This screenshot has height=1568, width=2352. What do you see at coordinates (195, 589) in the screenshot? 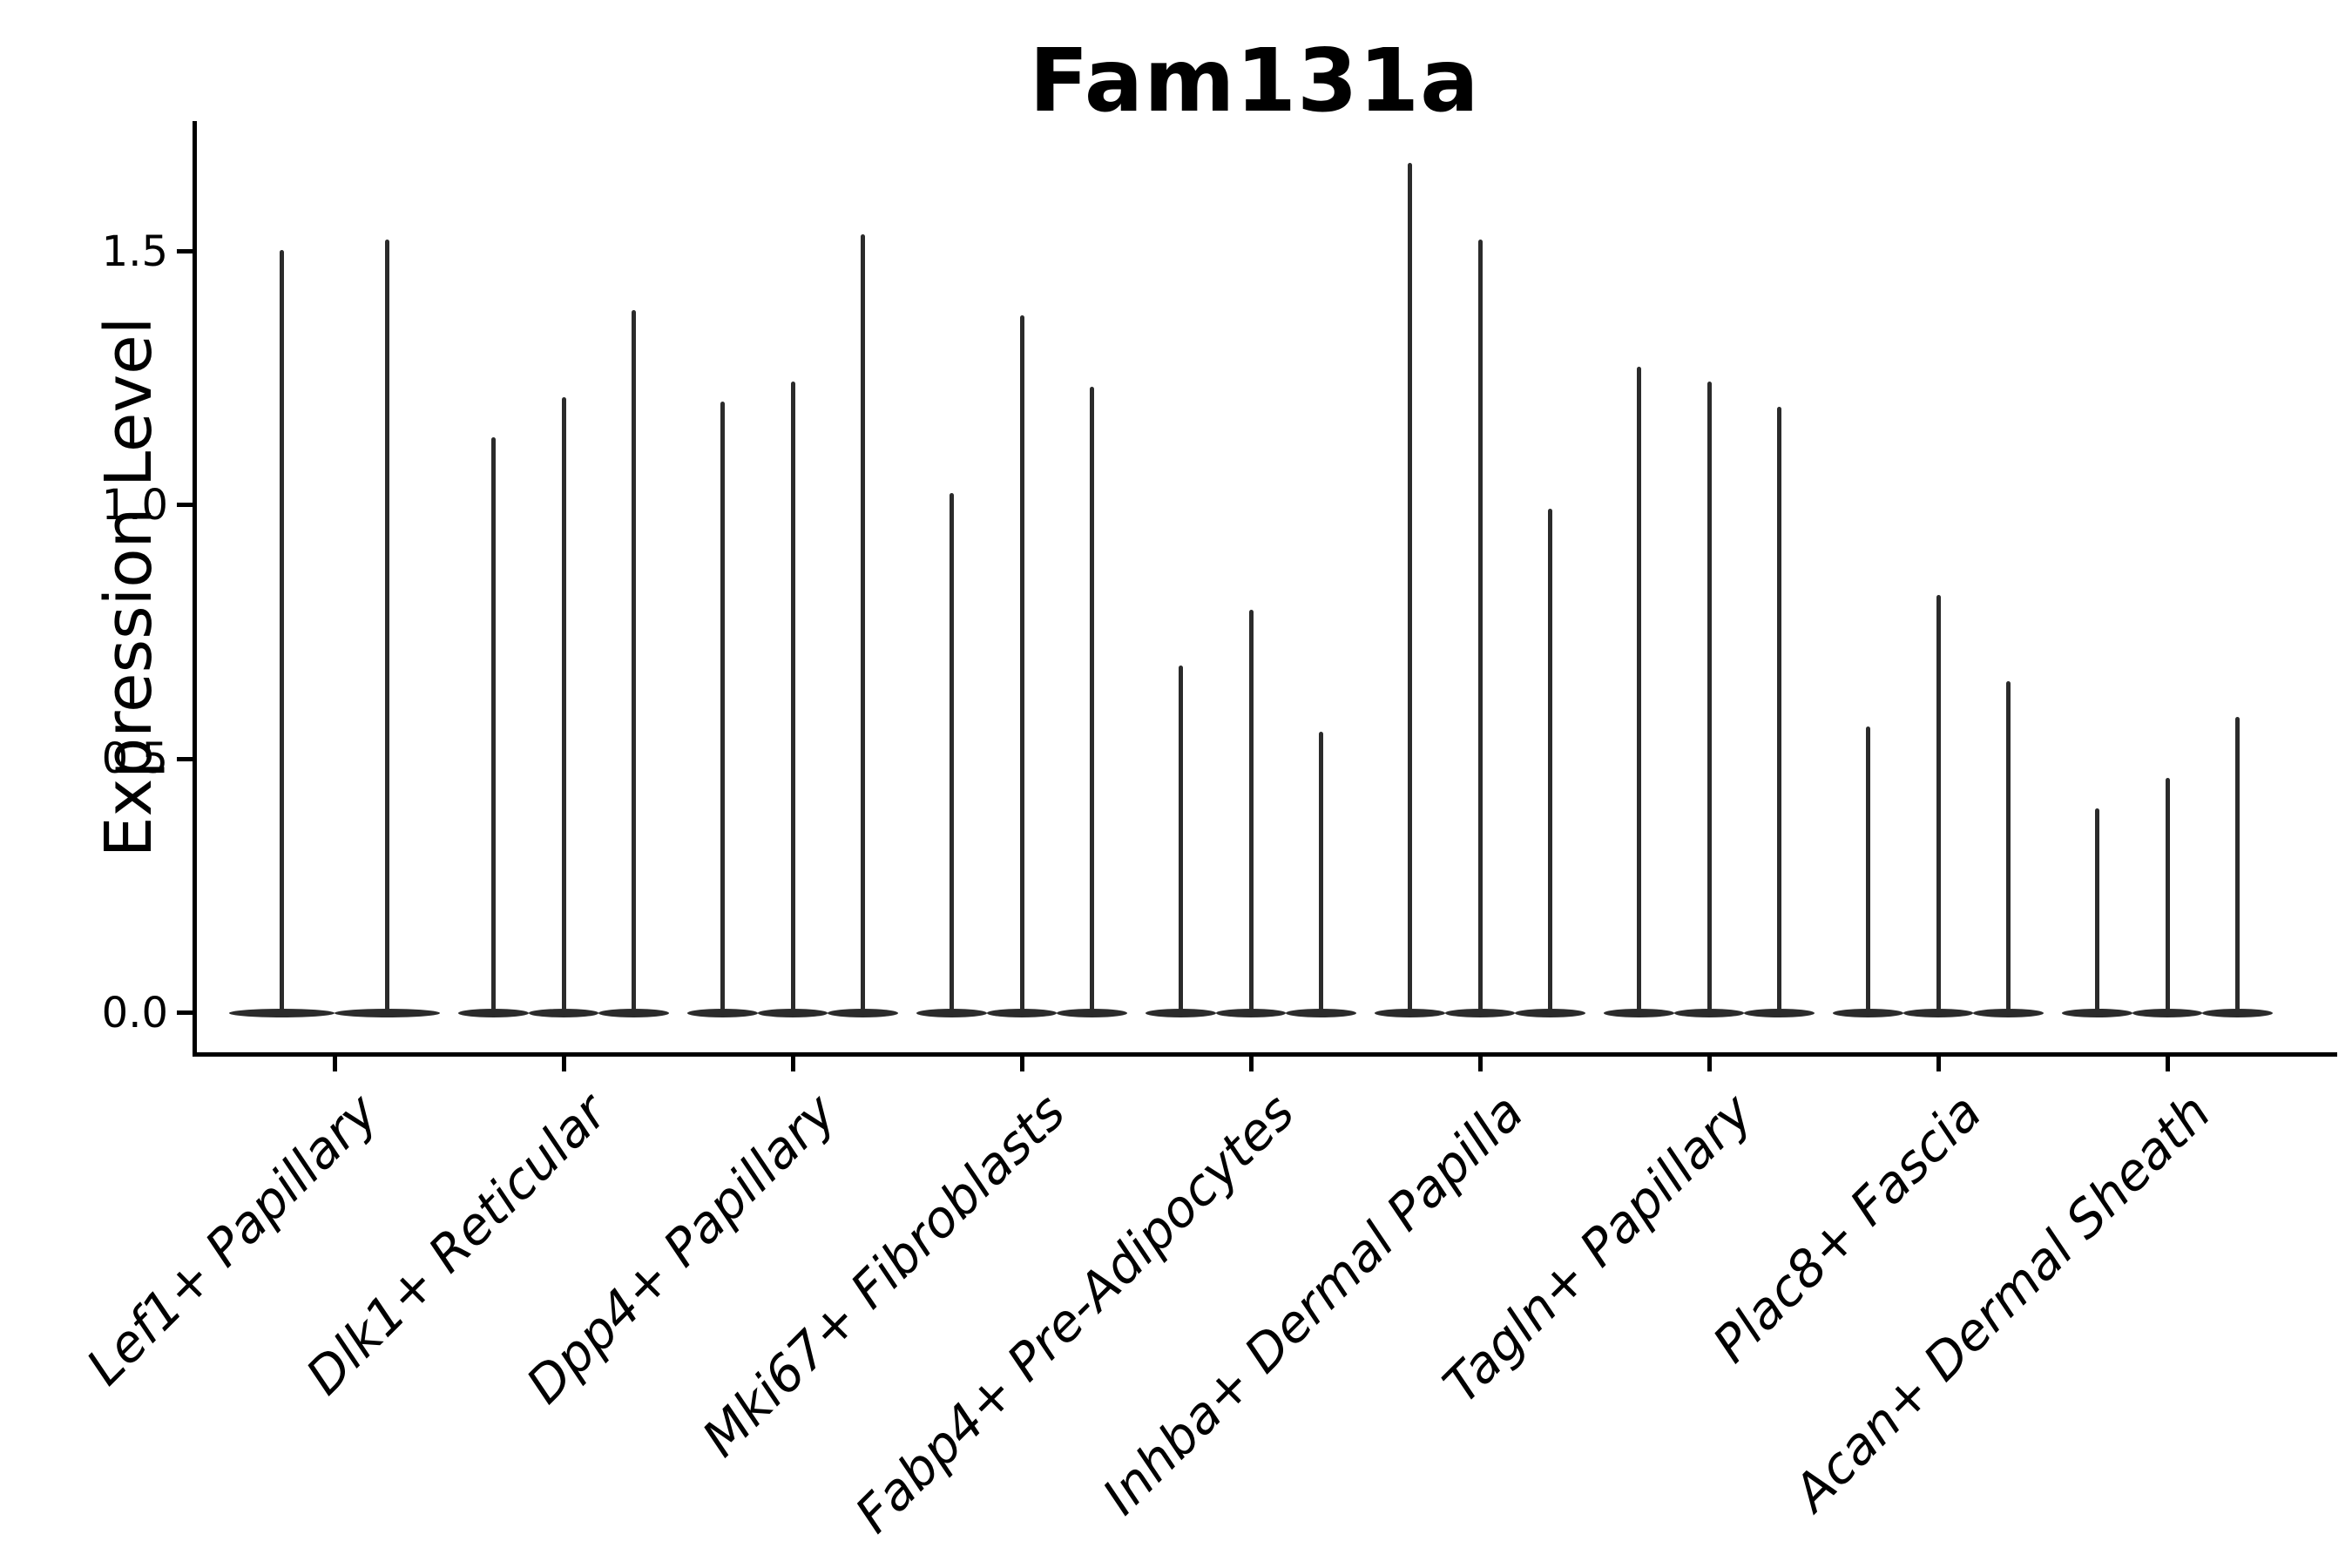
I see `y-axis-spine` at bounding box center [195, 589].